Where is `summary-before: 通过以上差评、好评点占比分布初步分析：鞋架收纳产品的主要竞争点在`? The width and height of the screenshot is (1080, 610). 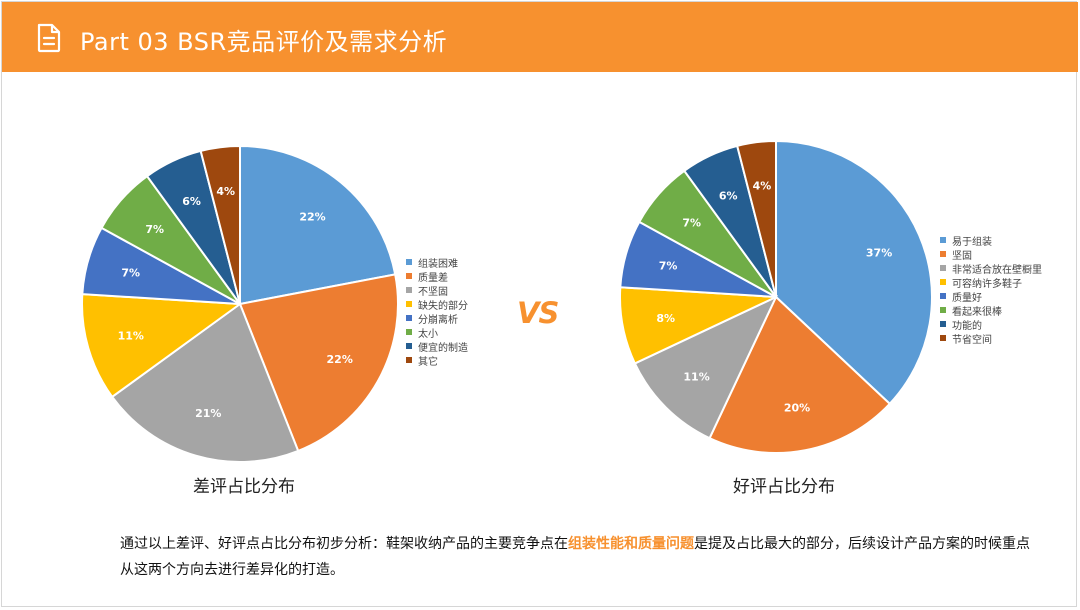 summary-before: 通过以上差评、好评点占比分布初步分析：鞋架收纳产品的主要竞争点在 is located at coordinates (344, 544).